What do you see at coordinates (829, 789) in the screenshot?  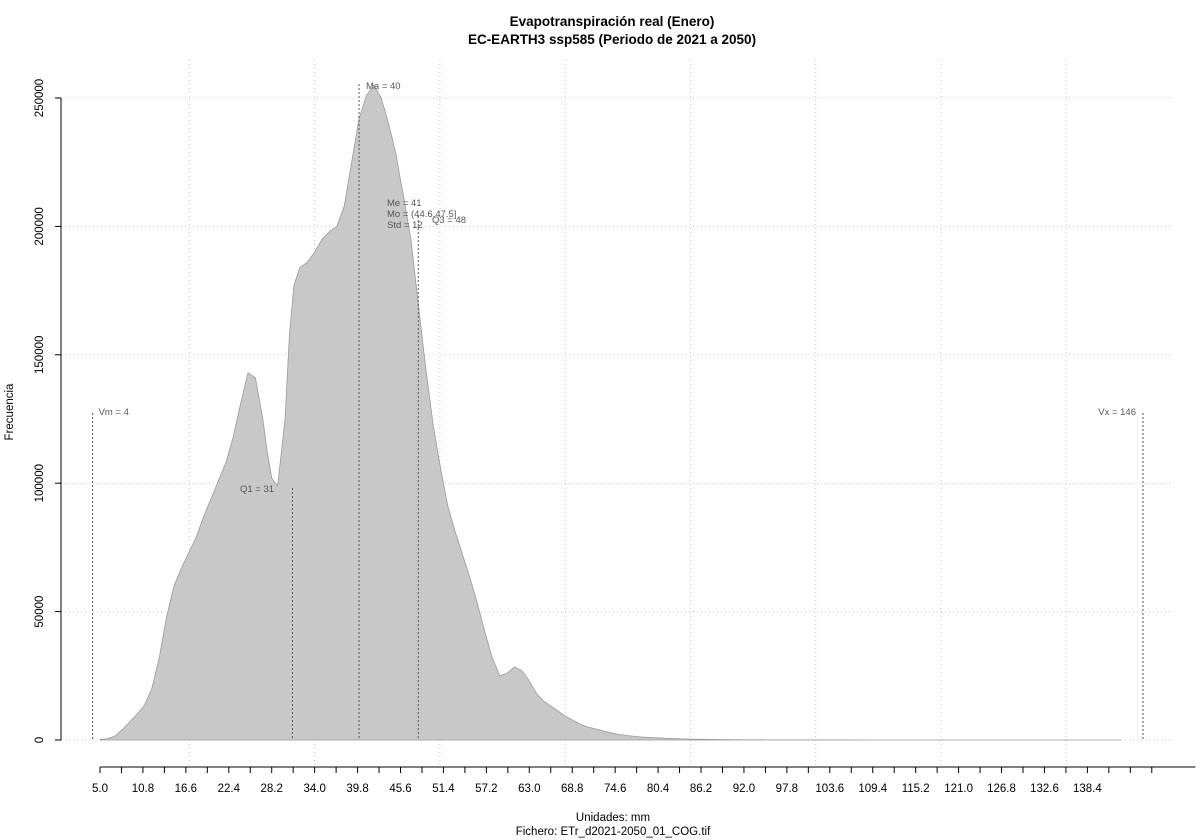 I see `x-tick-label: 103.6` at bounding box center [829, 789].